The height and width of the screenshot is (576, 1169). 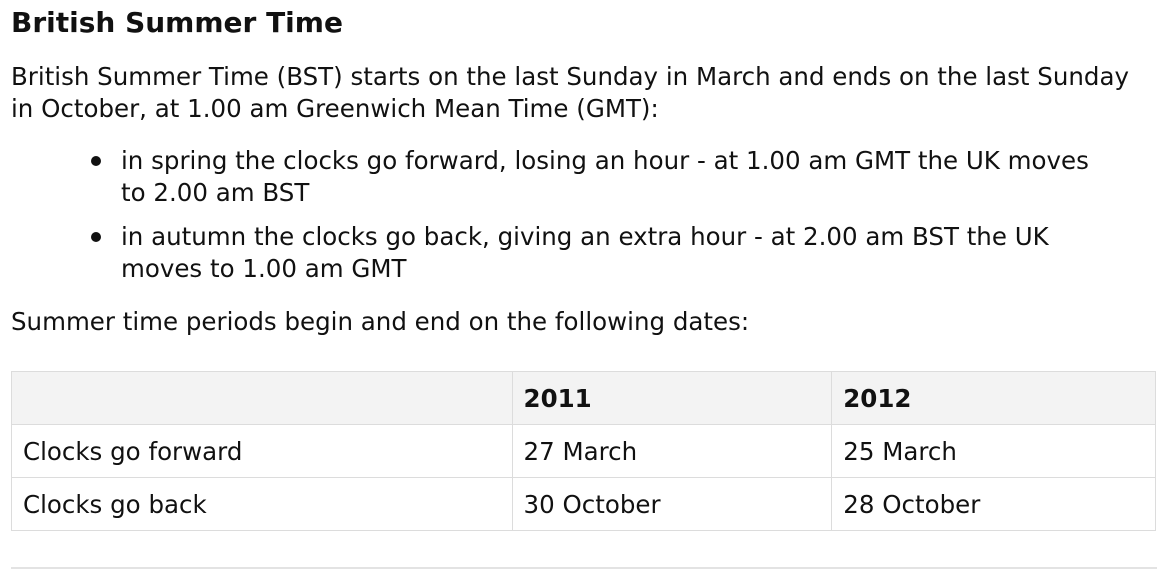 I want to click on table-header-2012: 2012, so click(x=993, y=398).